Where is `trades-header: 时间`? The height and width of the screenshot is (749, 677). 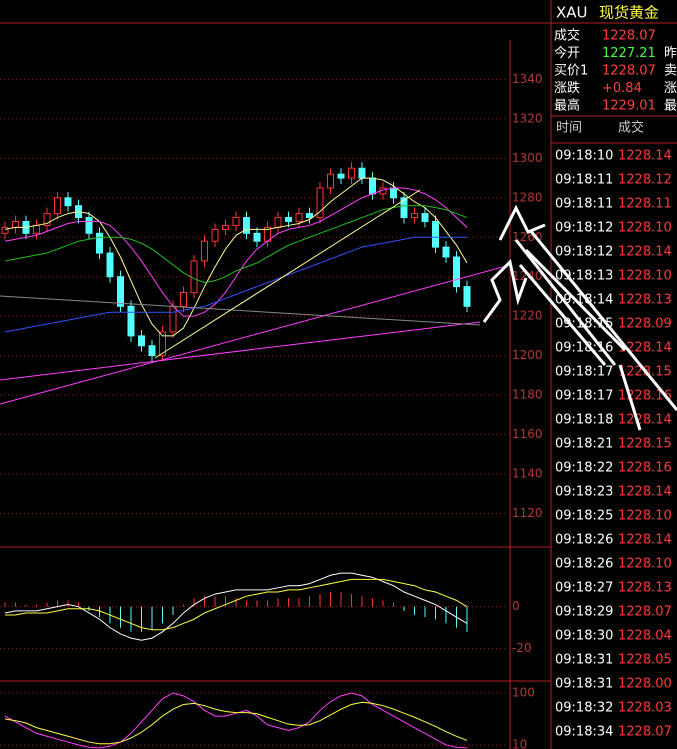
trades-header: 时间 is located at coordinates (569, 128).